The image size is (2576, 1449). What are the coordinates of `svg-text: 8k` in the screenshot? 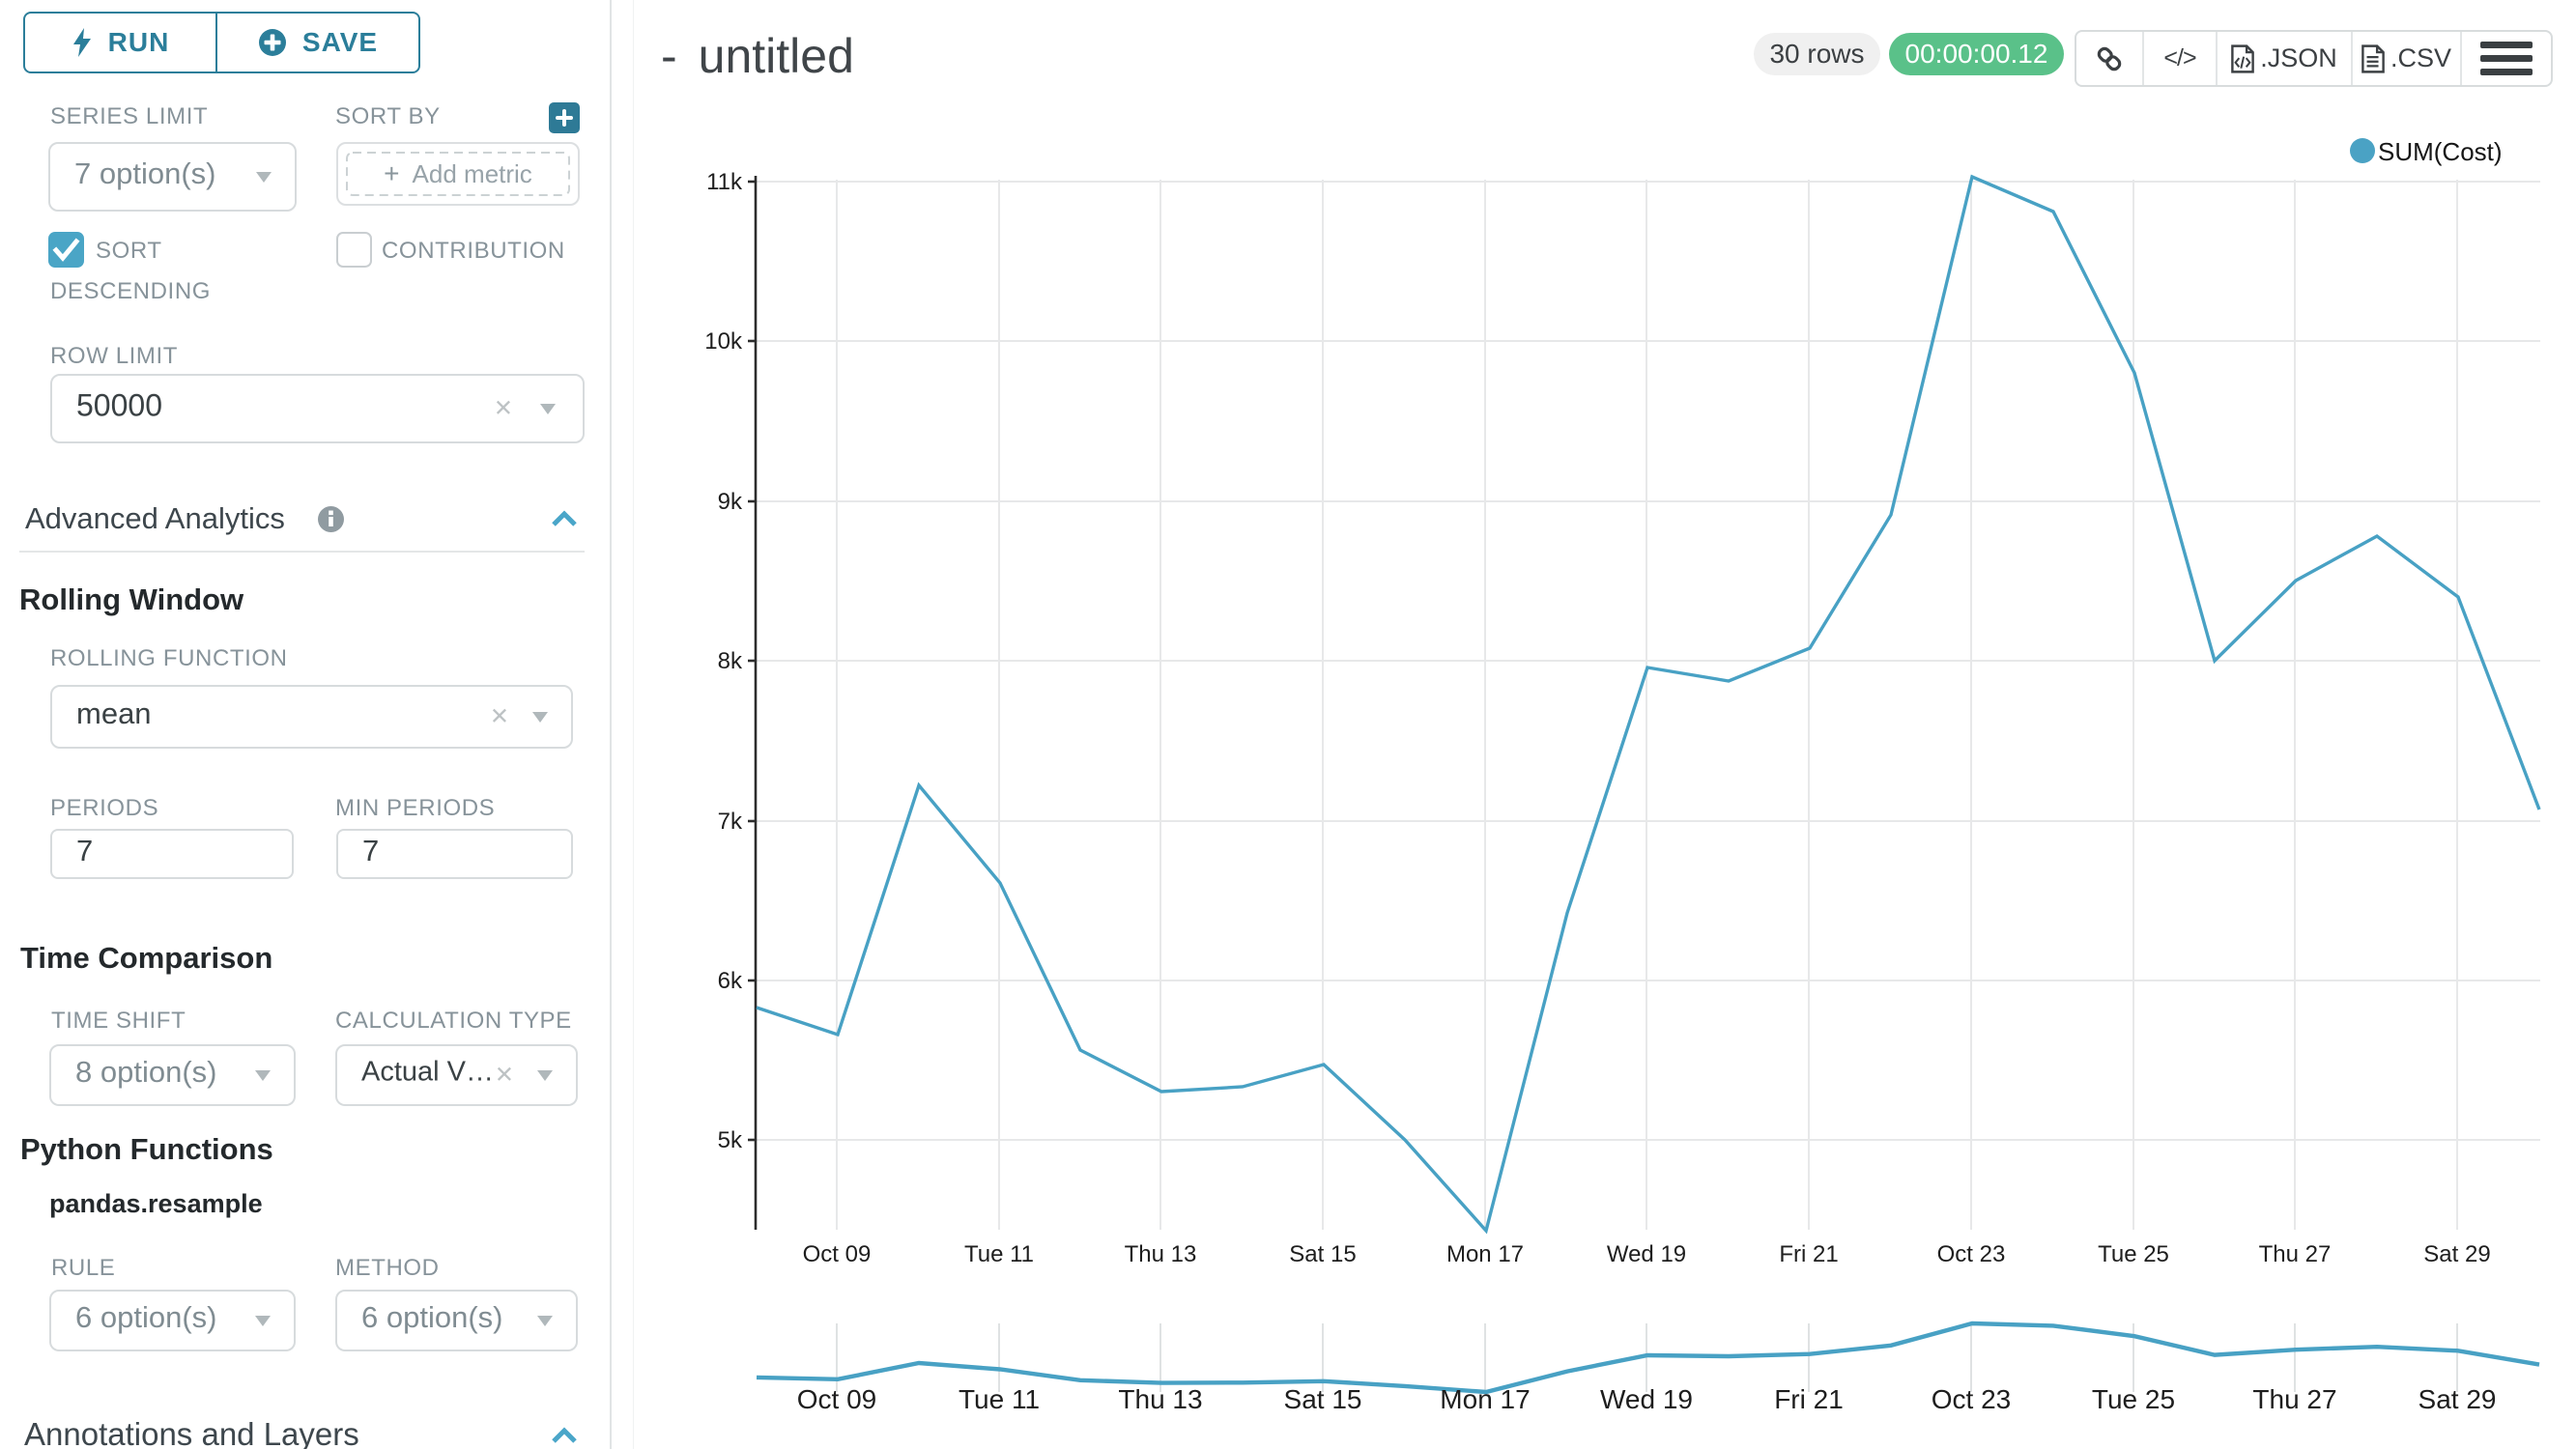 It's located at (731, 661).